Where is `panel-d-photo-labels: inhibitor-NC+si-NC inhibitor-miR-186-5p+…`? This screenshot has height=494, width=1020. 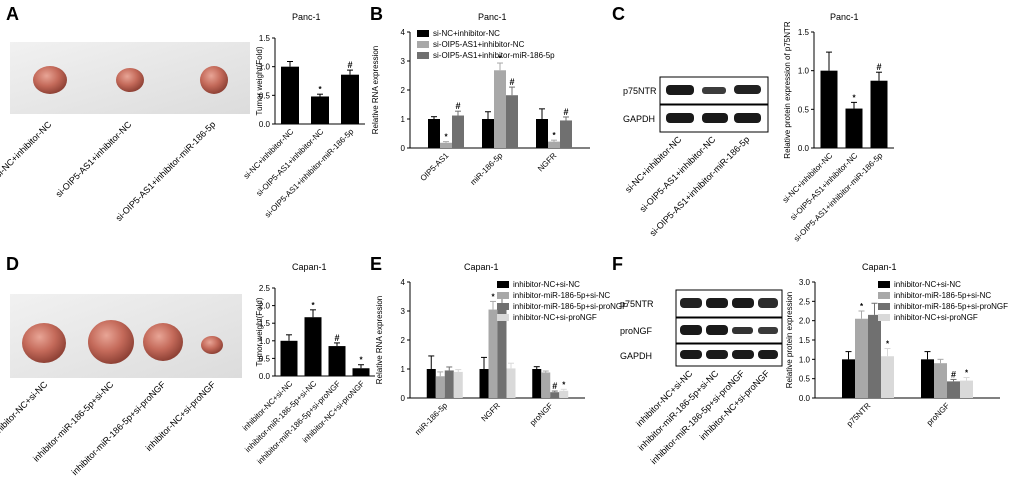
panel-d-photo-labels: inhibitor-NC+si-NC inhibitor-miR-186-5p+… is located at coordinates (109, 428).